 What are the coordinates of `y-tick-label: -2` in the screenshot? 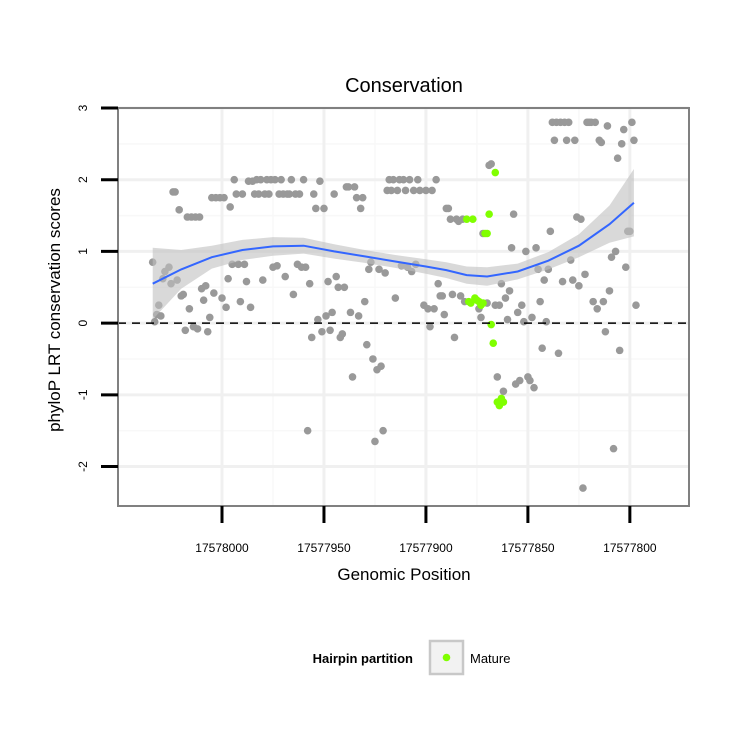 It's located at (83, 466).